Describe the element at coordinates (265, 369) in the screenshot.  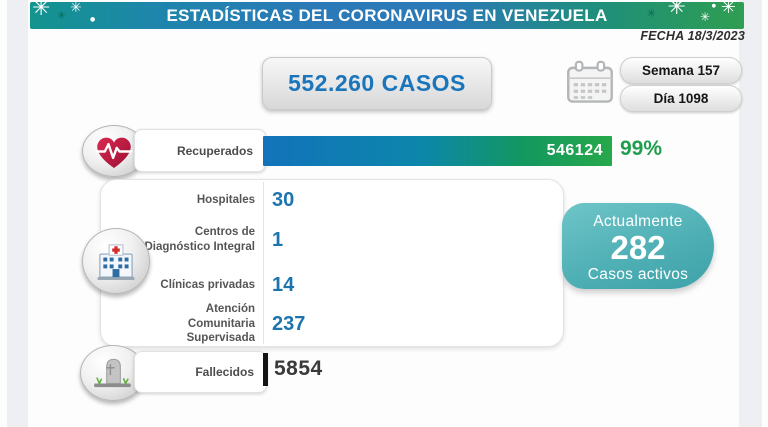
I see `deaths-bar` at that location.